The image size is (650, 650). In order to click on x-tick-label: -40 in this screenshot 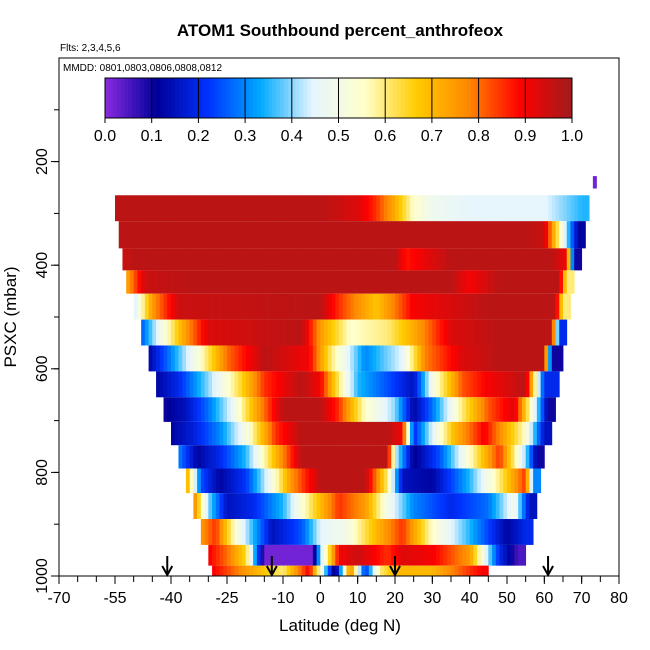, I will do `click(170, 598)`.